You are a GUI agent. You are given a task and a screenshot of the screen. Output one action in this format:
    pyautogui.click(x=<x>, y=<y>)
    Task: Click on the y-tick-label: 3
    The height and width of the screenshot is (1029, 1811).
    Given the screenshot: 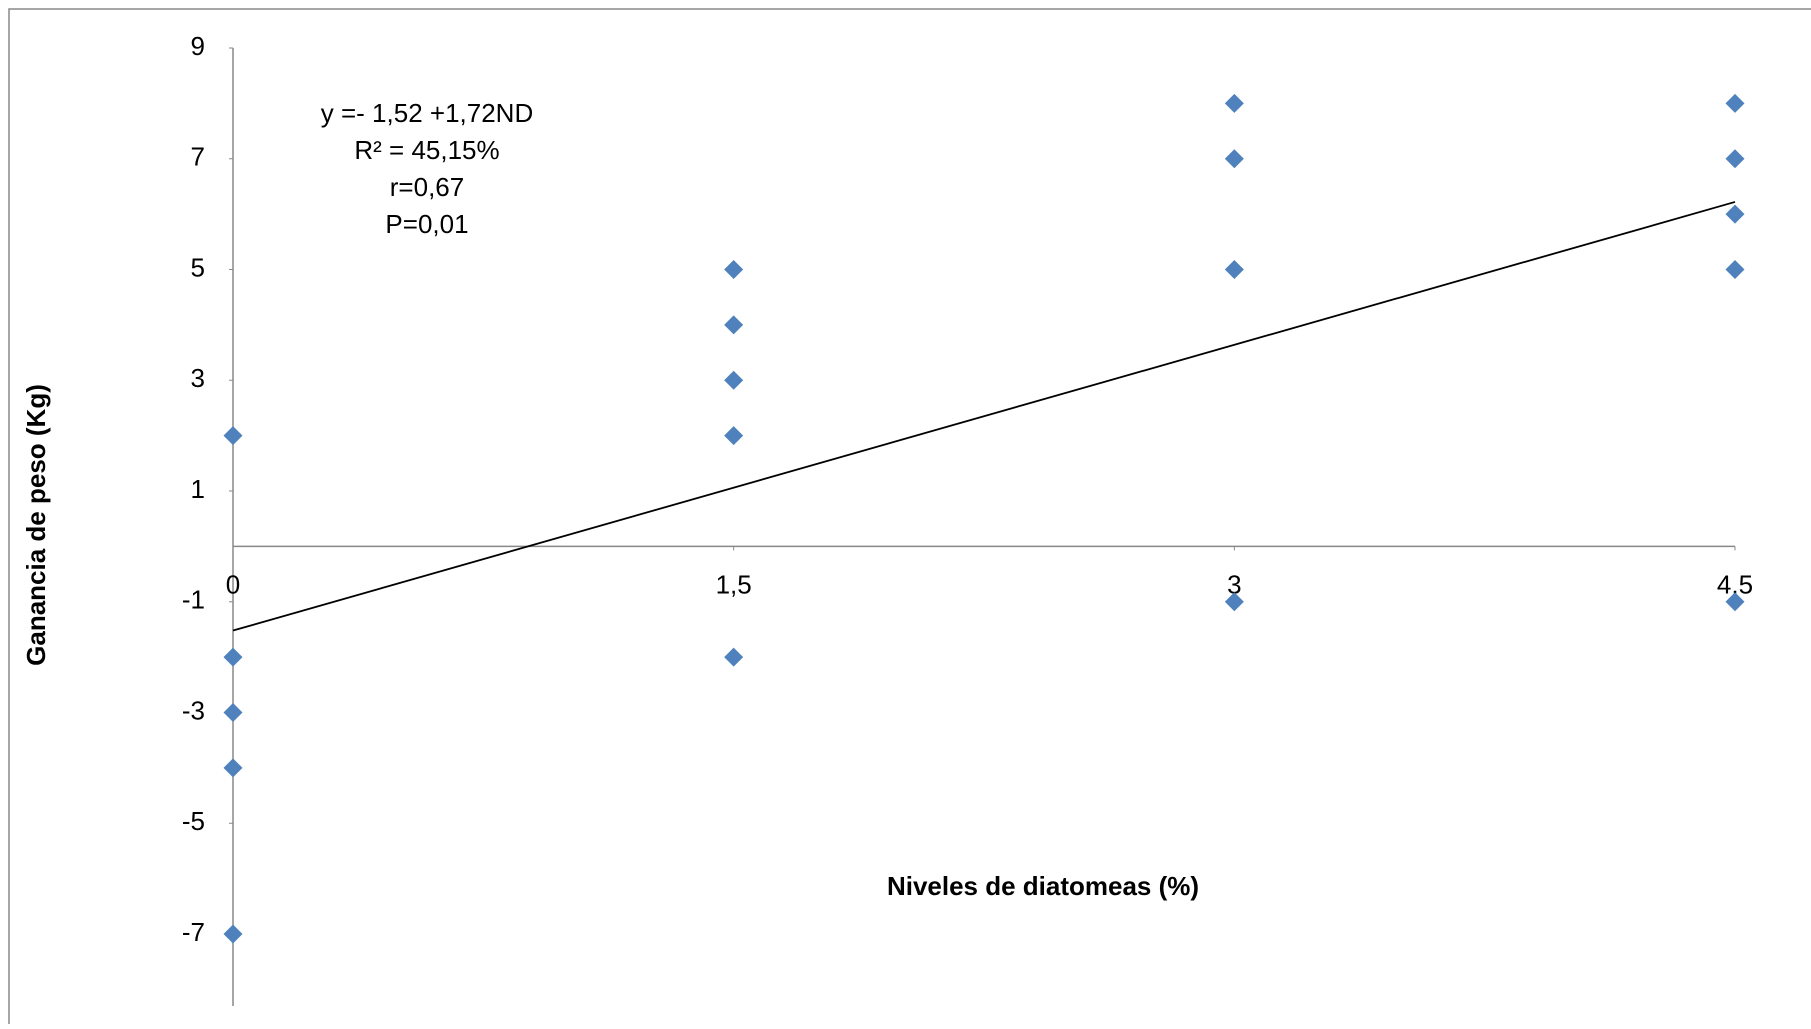 What is the action you would take?
    pyautogui.click(x=198, y=378)
    